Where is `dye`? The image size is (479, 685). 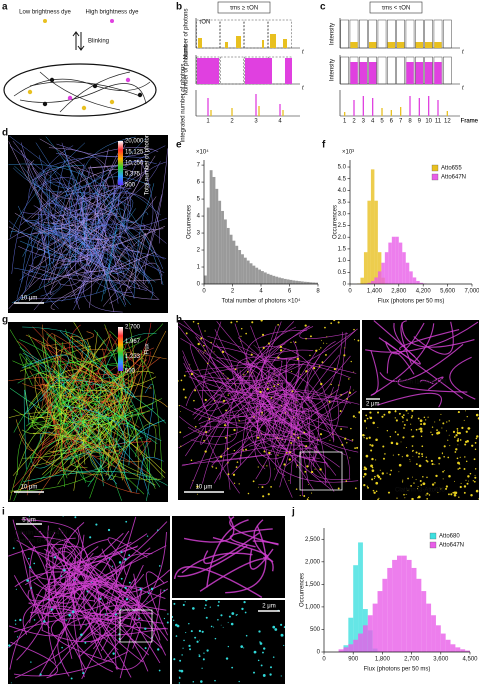 dye is located at coordinates (140, 95).